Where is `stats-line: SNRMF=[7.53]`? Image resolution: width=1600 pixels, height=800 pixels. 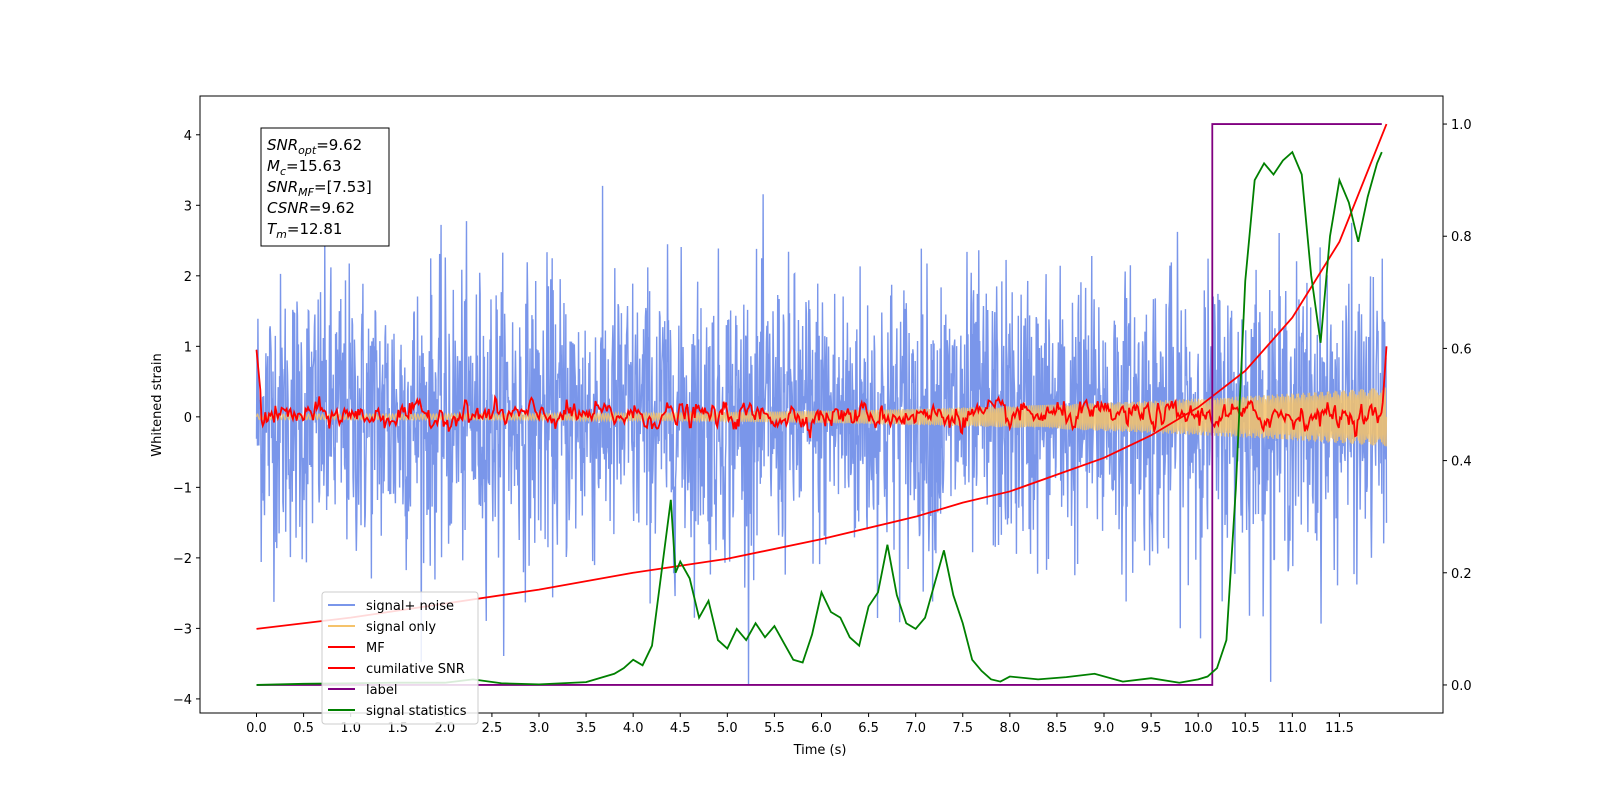
stats-line: SNRMF=[7.53] is located at coordinates (319, 188).